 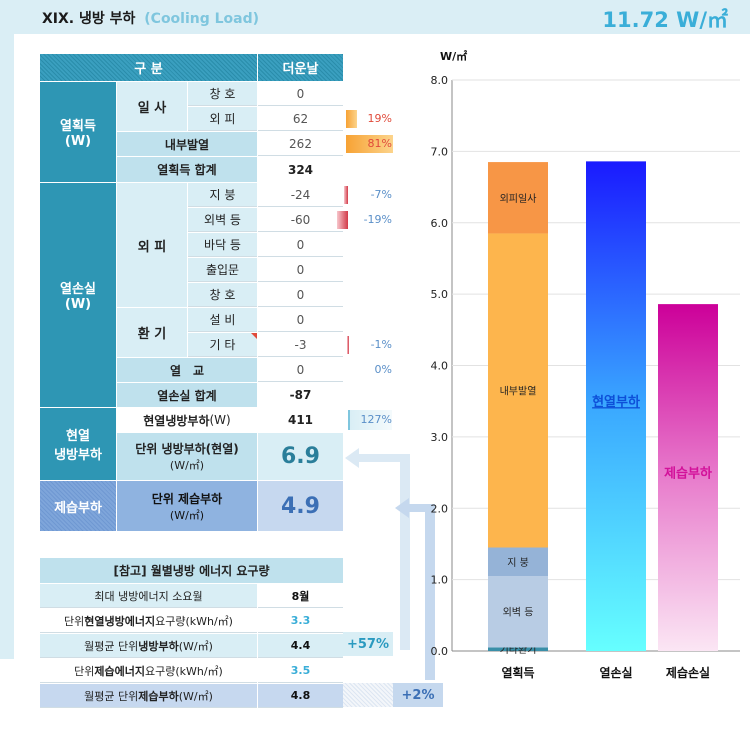 What do you see at coordinates (191, 570) in the screenshot?
I see `reference-title: [참고] 월별냉방 에너지 요구량` at bounding box center [191, 570].